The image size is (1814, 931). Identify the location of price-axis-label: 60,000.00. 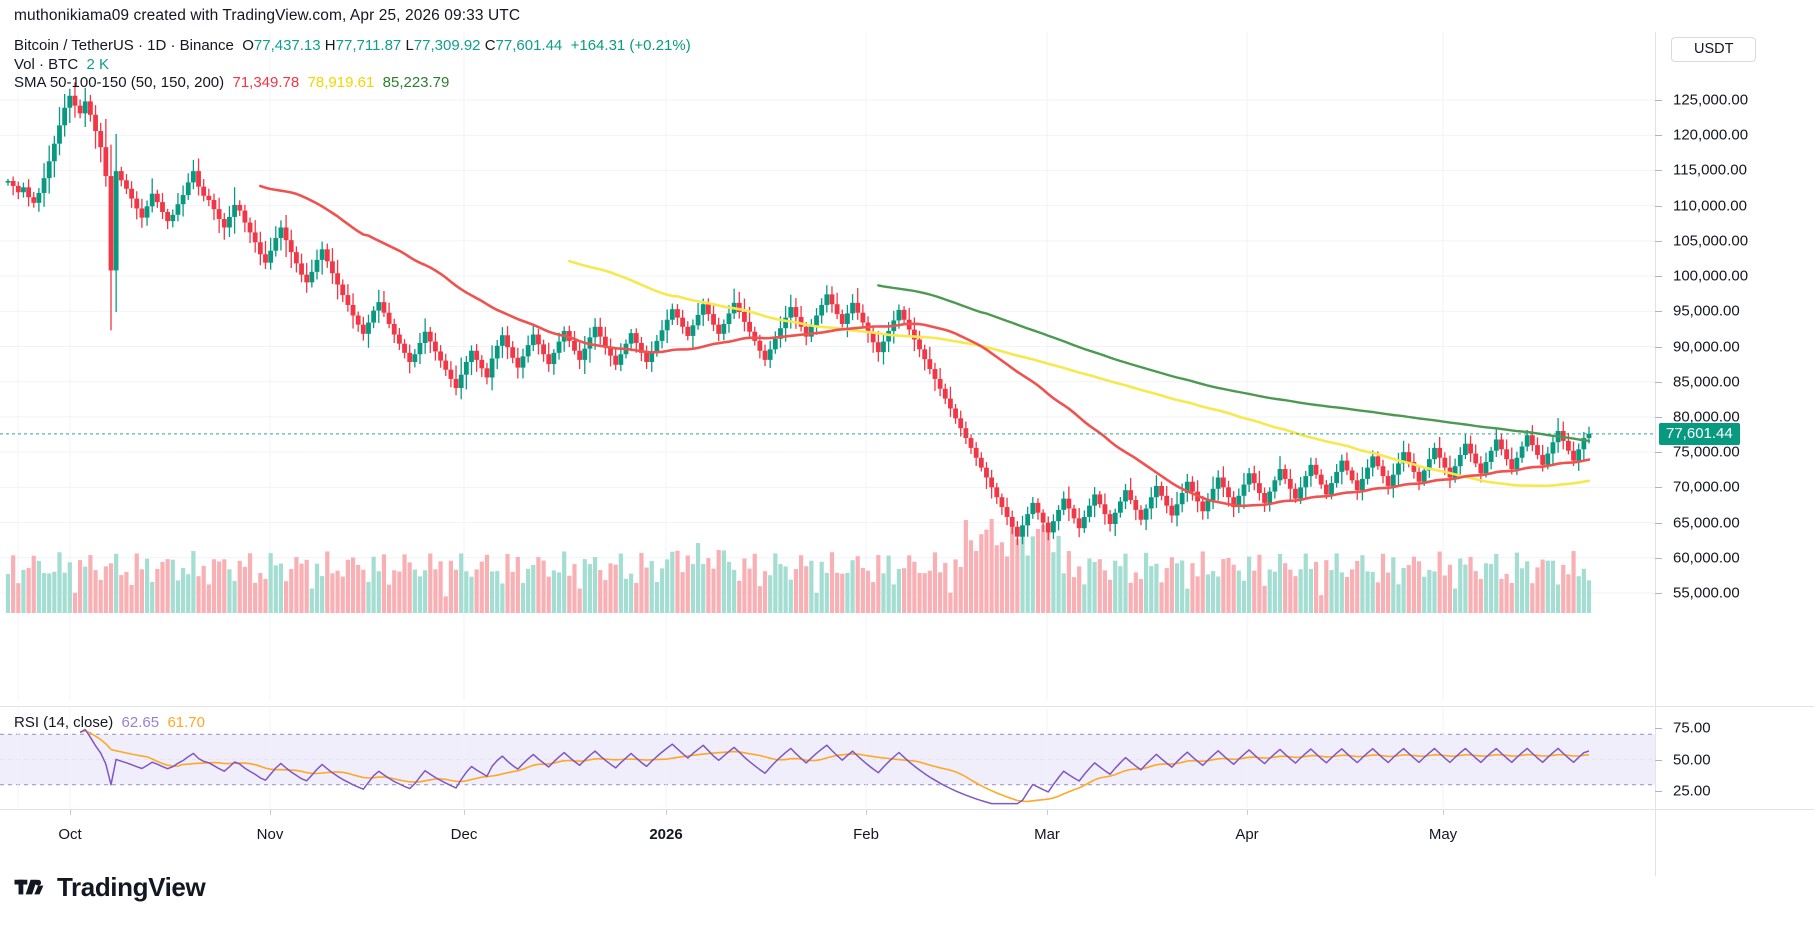
(1706, 558).